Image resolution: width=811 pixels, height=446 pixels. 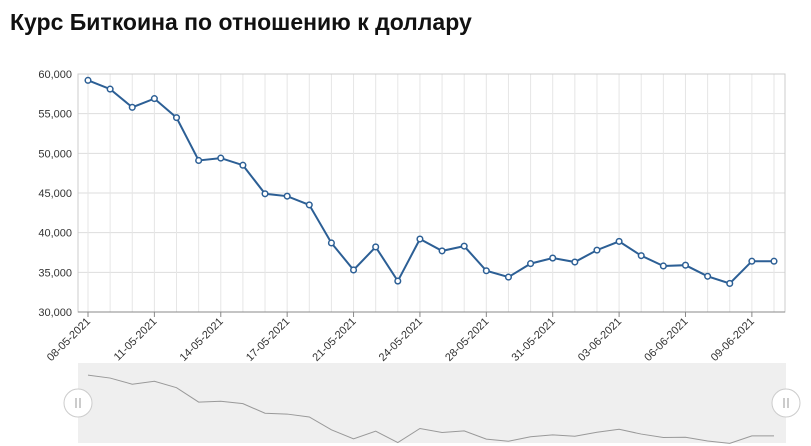 What do you see at coordinates (430, 409) in the screenshot?
I see `navigator-line` at bounding box center [430, 409].